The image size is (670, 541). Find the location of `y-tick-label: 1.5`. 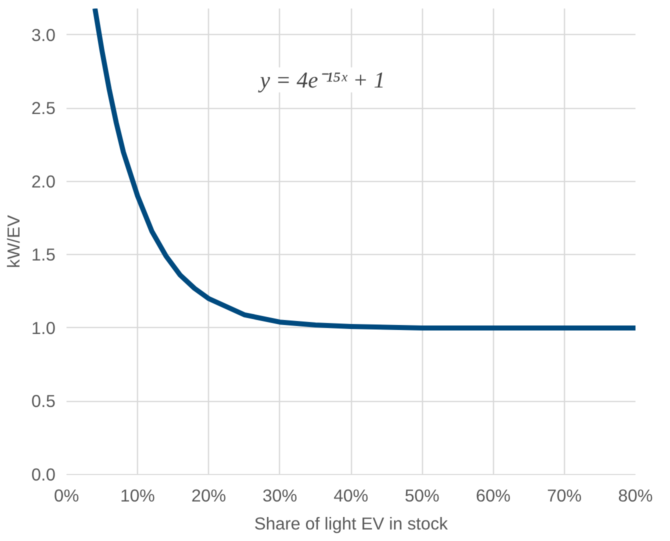

y-tick-label: 1.5 is located at coordinates (43, 254).